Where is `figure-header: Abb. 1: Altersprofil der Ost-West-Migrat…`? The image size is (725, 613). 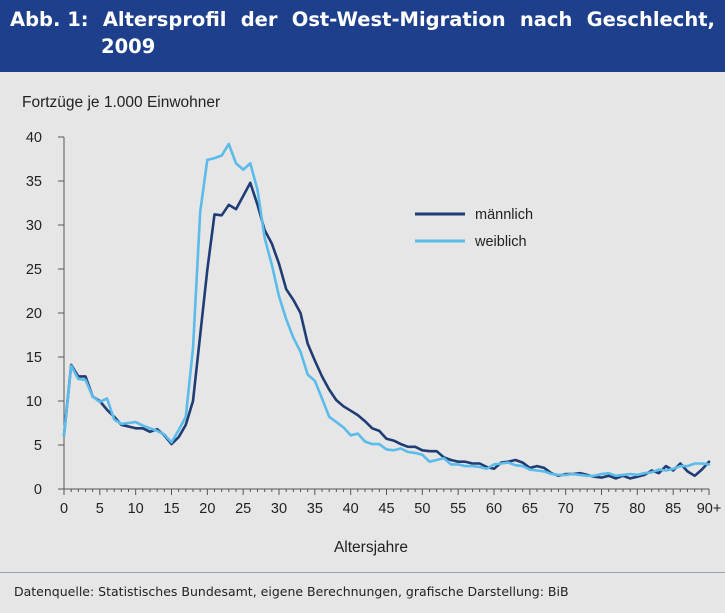
figure-header: Abb. 1: Altersprofil der Ost-West-Migrat… is located at coordinates (362, 36).